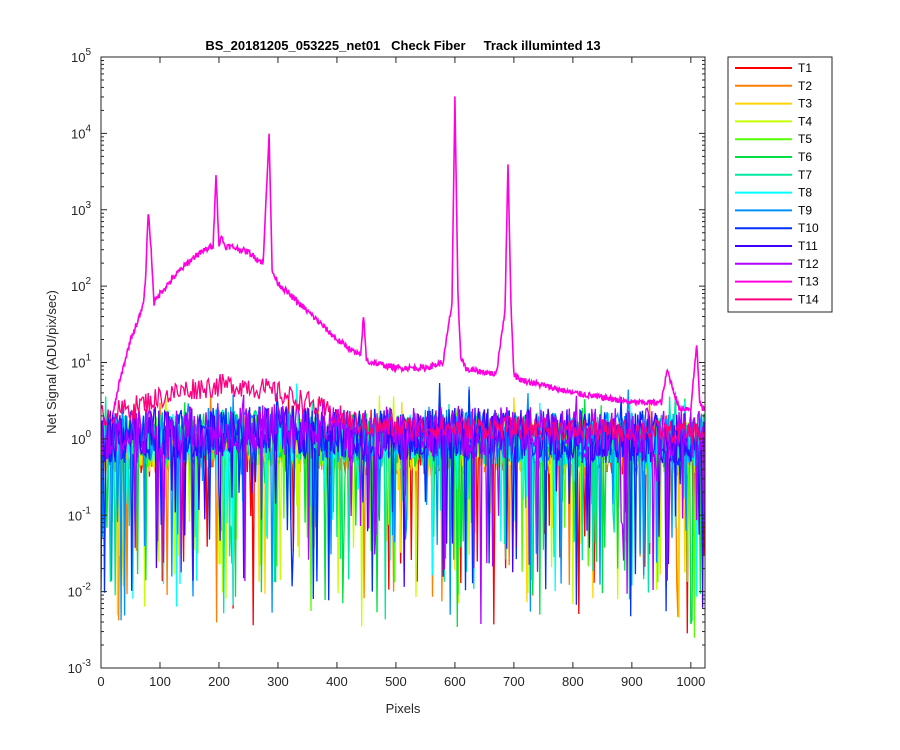  Describe the element at coordinates (160, 681) in the screenshot. I see `x-tick-label: 100` at that location.